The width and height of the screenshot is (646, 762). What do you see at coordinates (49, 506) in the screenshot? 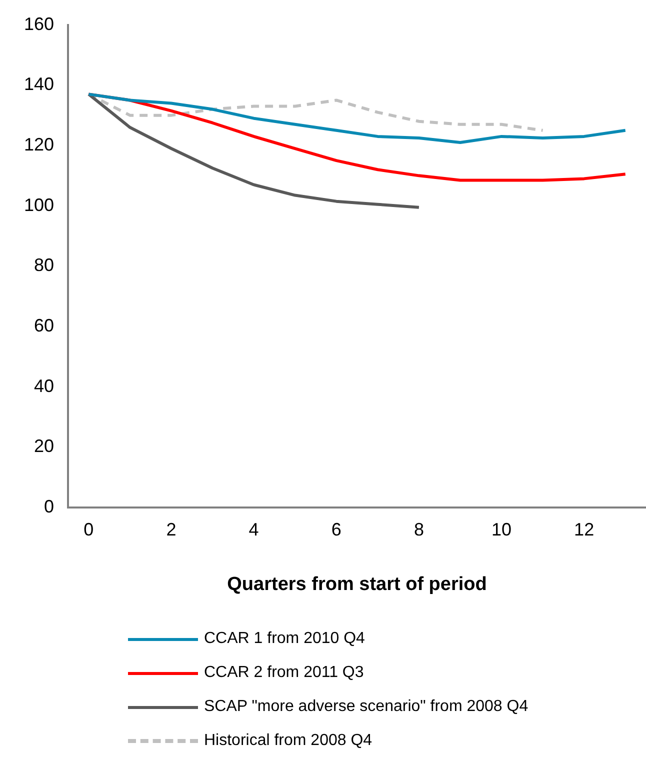
I see `y-tick-label: 0` at bounding box center [49, 506].